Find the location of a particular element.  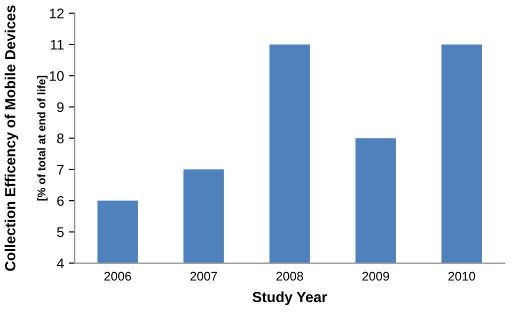

y-tick-label: 11 is located at coordinates (57, 45).